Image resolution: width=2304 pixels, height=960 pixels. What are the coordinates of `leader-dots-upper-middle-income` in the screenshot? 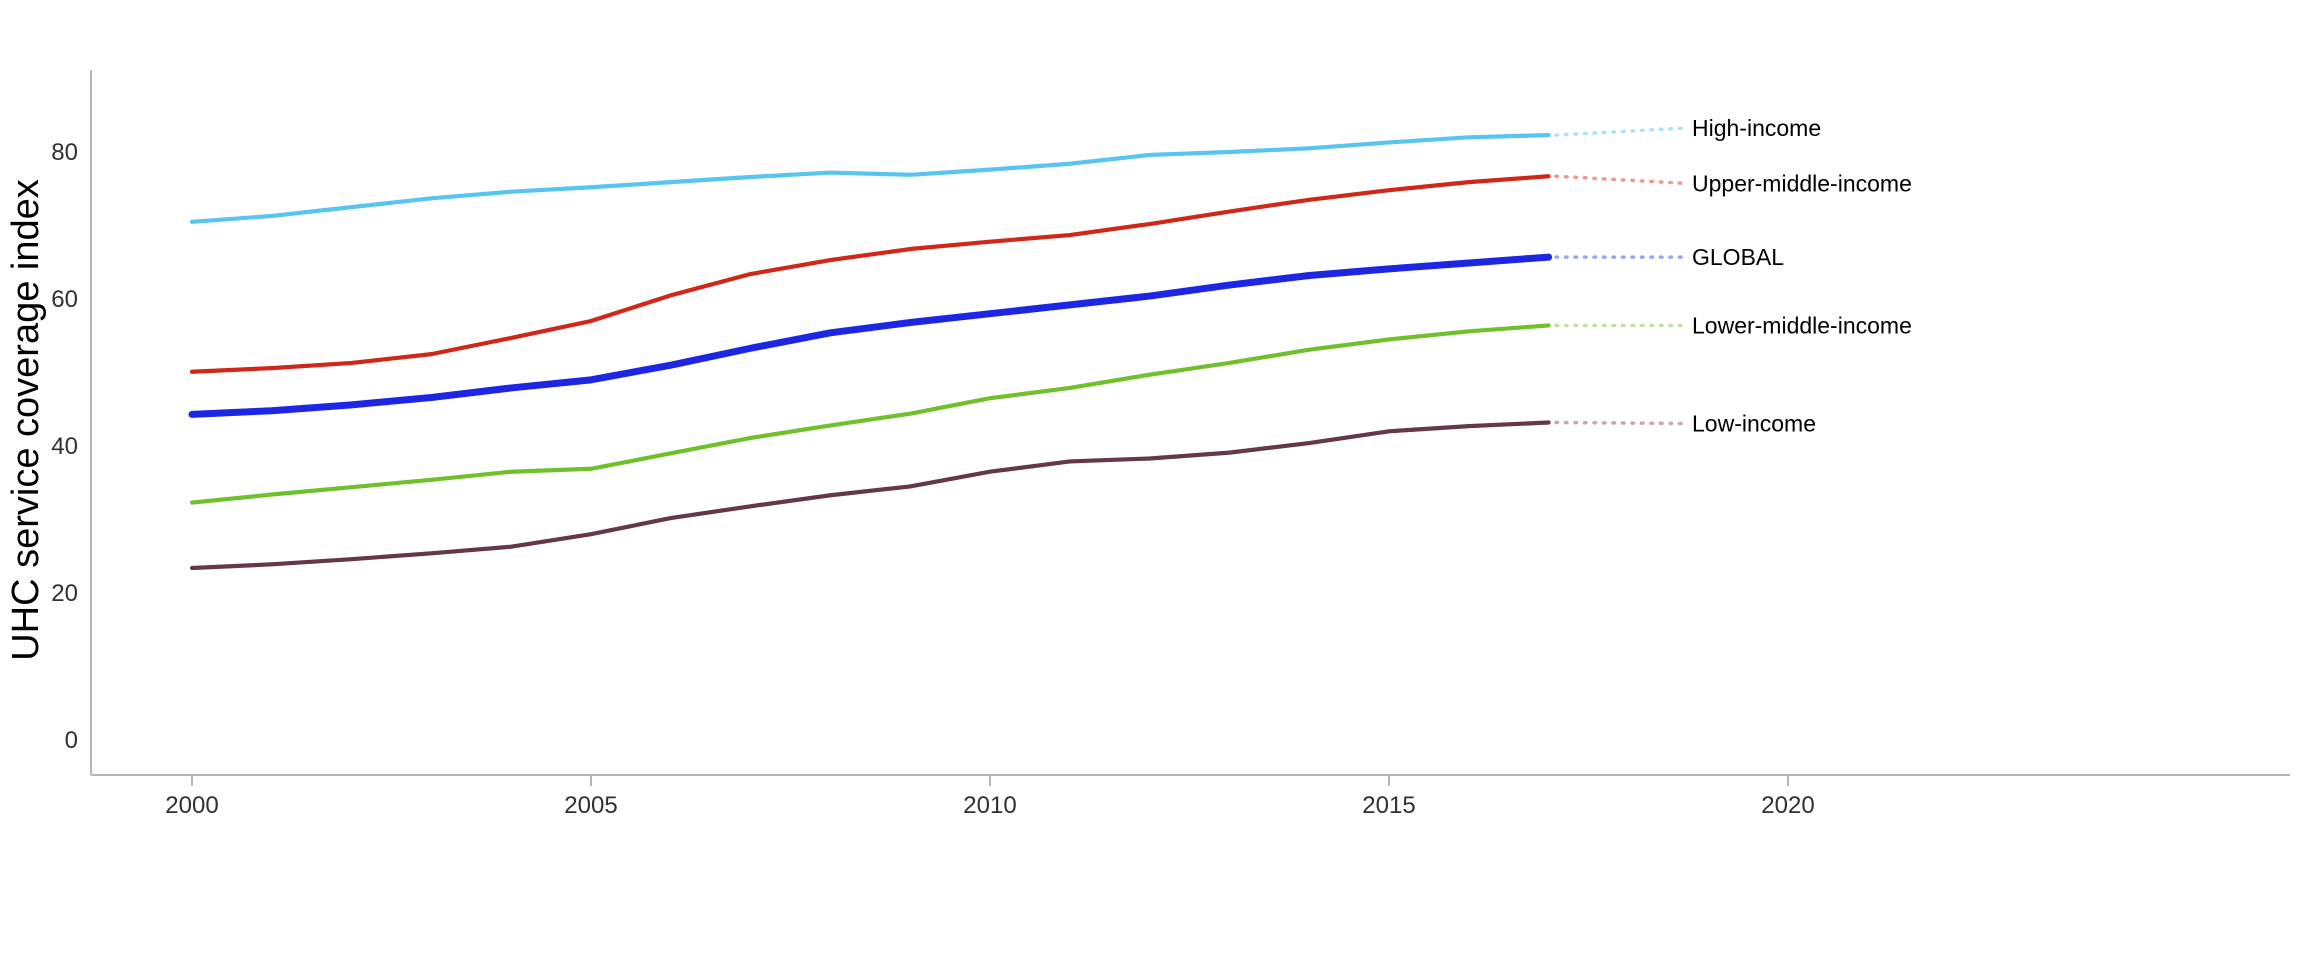 It's located at (1620, 180).